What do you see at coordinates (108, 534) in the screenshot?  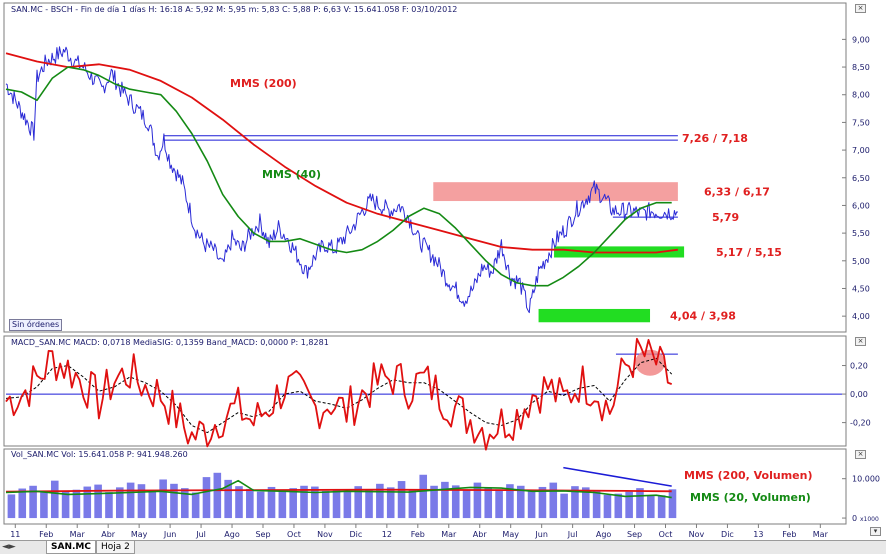 I see `xtick-label-3: Abr` at bounding box center [108, 534].